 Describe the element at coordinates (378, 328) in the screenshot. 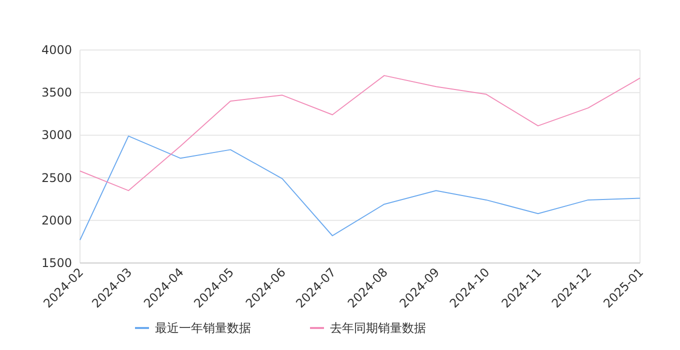

I see `legend-label: 去年同期销量数据` at that location.